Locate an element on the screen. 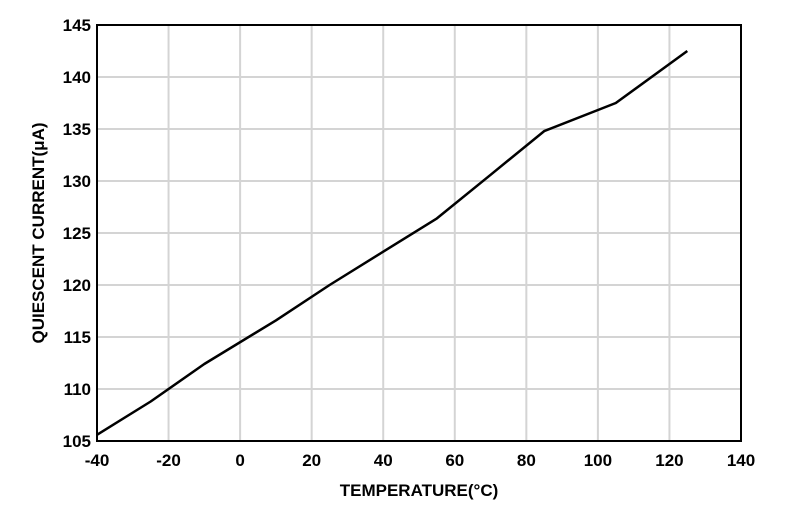 The image size is (800, 532). x-axis-label: TEMPERATURE(°C) is located at coordinates (419, 490).